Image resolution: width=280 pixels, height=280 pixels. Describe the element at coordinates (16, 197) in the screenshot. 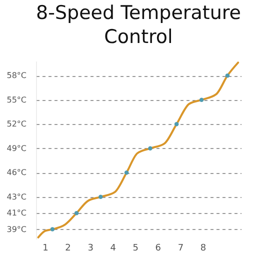

I see `y-tick-label: 43°C` at that location.